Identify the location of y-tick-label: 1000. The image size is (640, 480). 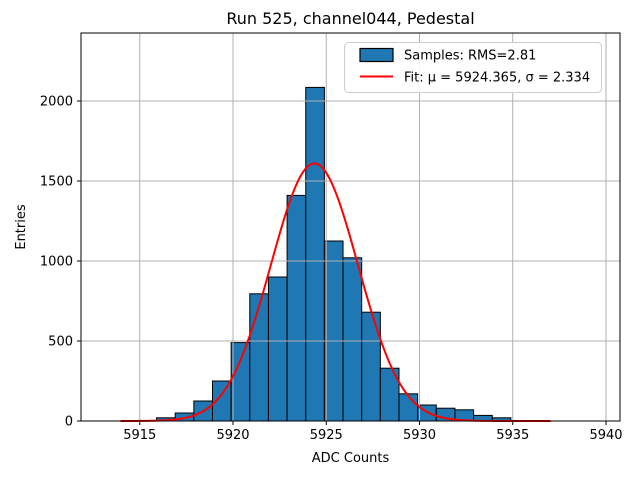
(56, 262).